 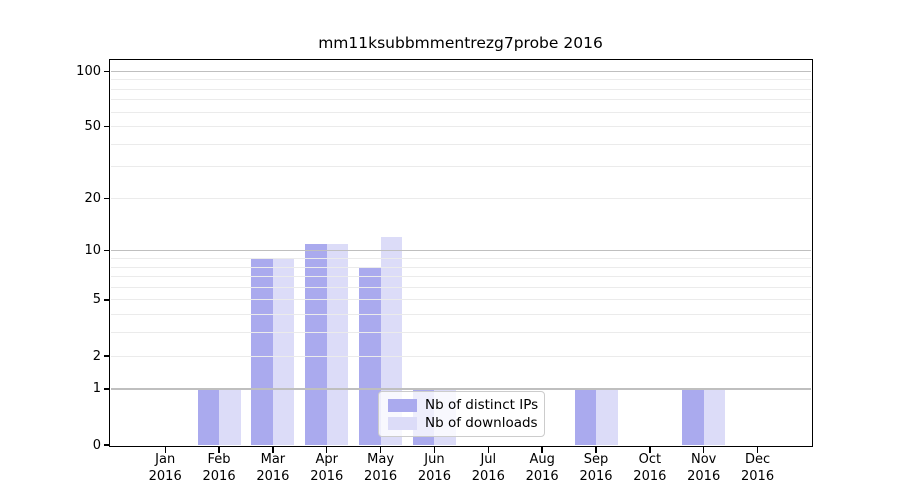 I want to click on x-tick-mark-may, so click(x=380, y=449).